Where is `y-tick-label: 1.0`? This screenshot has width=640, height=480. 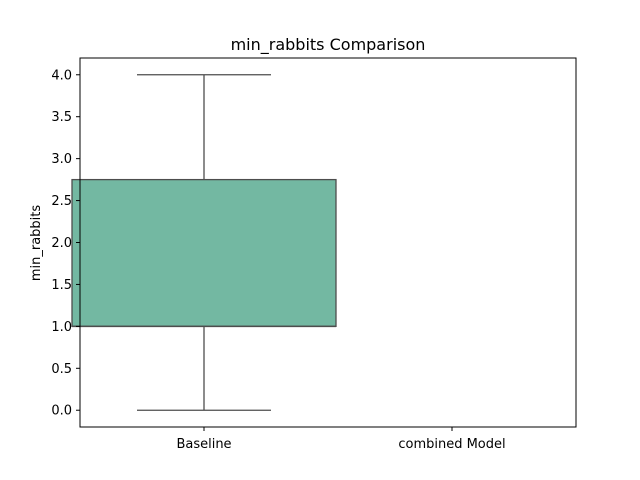 y-tick-label: 1.0 is located at coordinates (61, 327).